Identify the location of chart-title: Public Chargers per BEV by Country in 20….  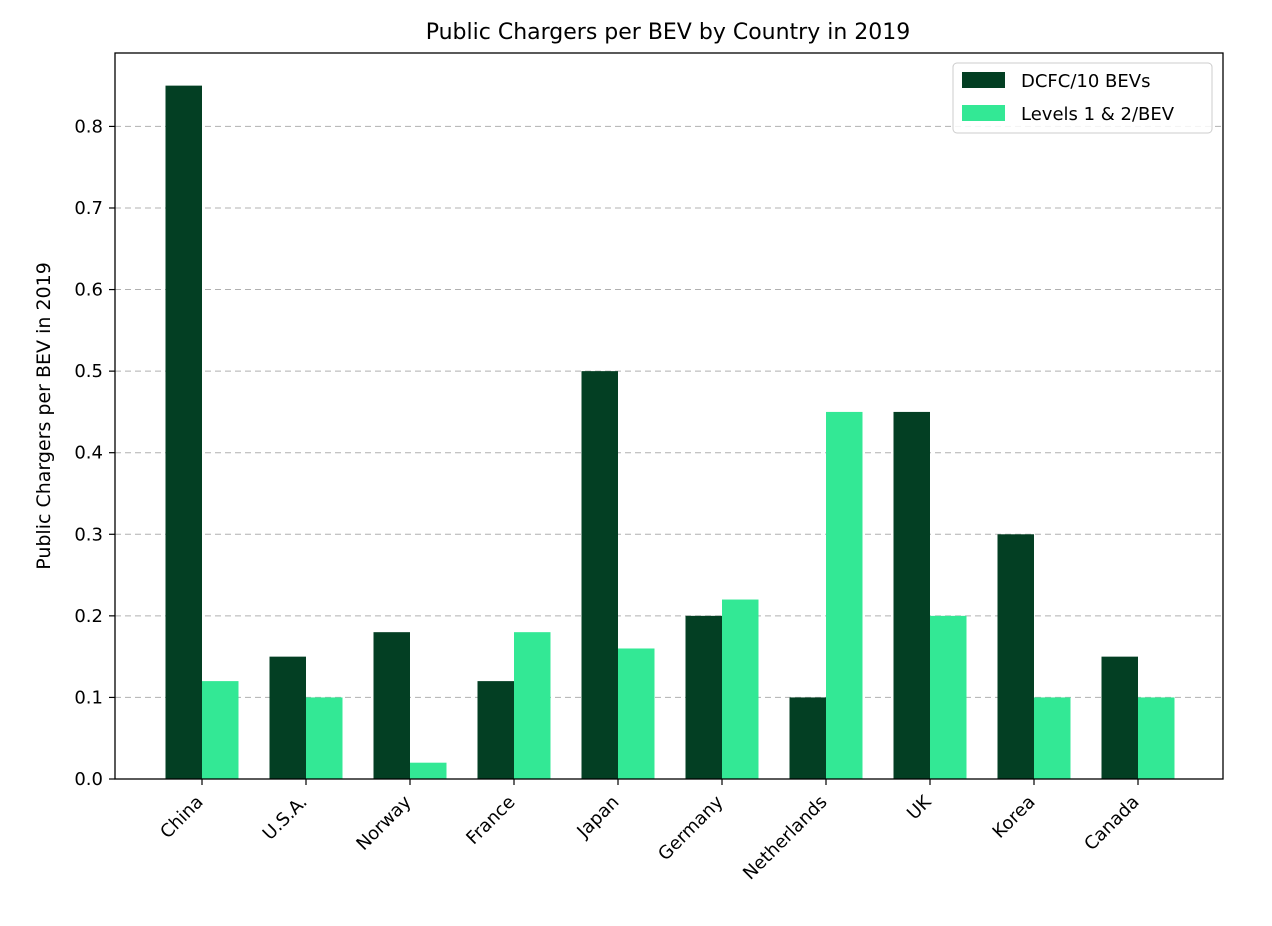
(668, 32).